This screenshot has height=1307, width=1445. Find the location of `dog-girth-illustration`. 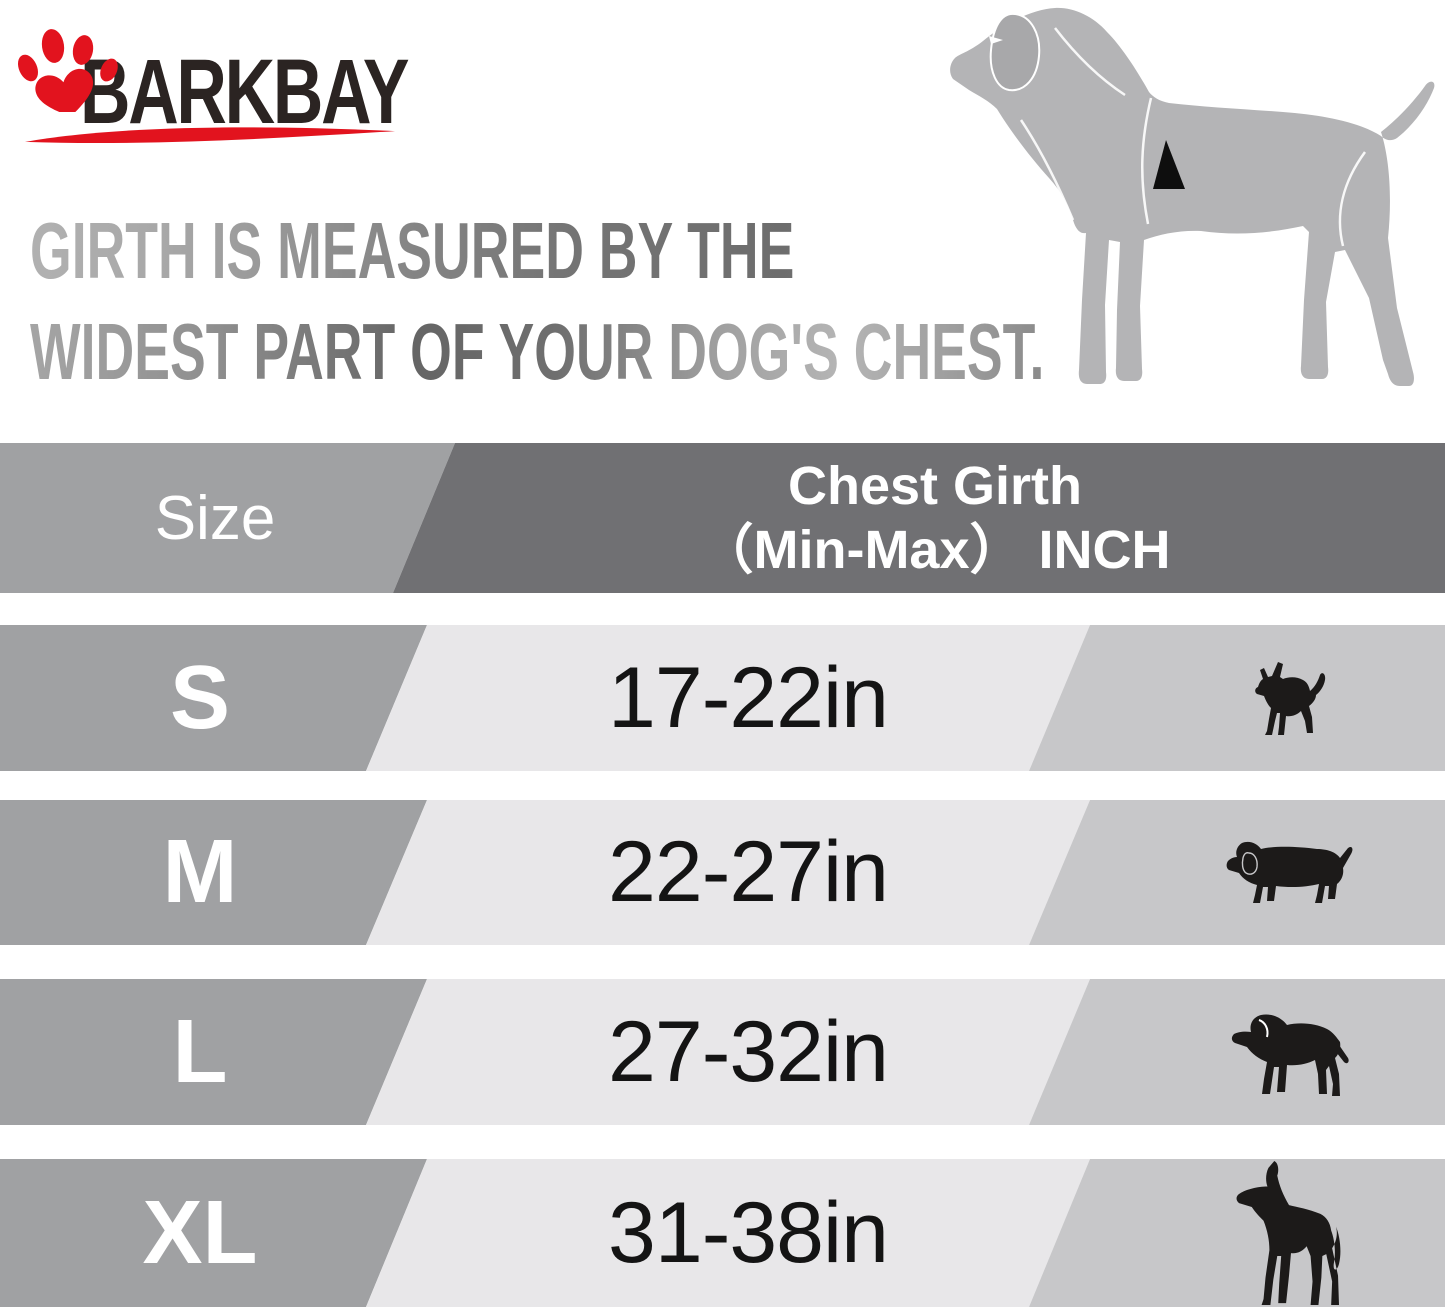

dog-girth-illustration is located at coordinates (1192, 196).